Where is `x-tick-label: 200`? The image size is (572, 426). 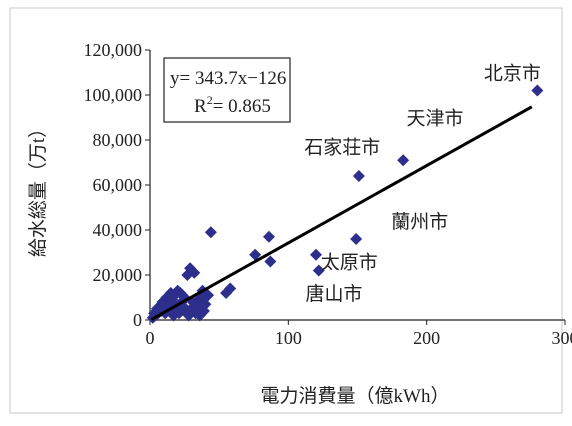
x-tick-label: 200 is located at coordinates (426, 338).